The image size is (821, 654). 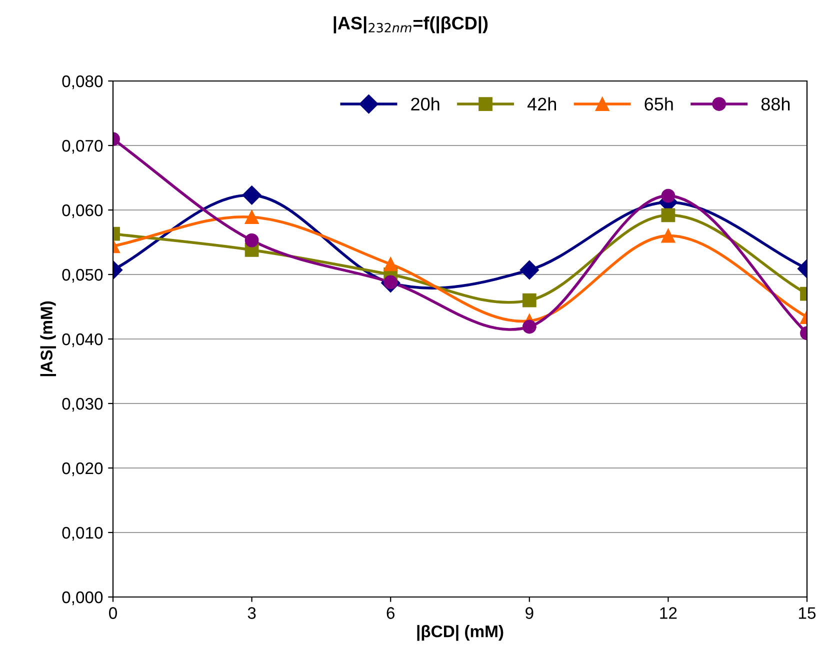 I want to click on x-tick-label: 9, so click(x=530, y=613).